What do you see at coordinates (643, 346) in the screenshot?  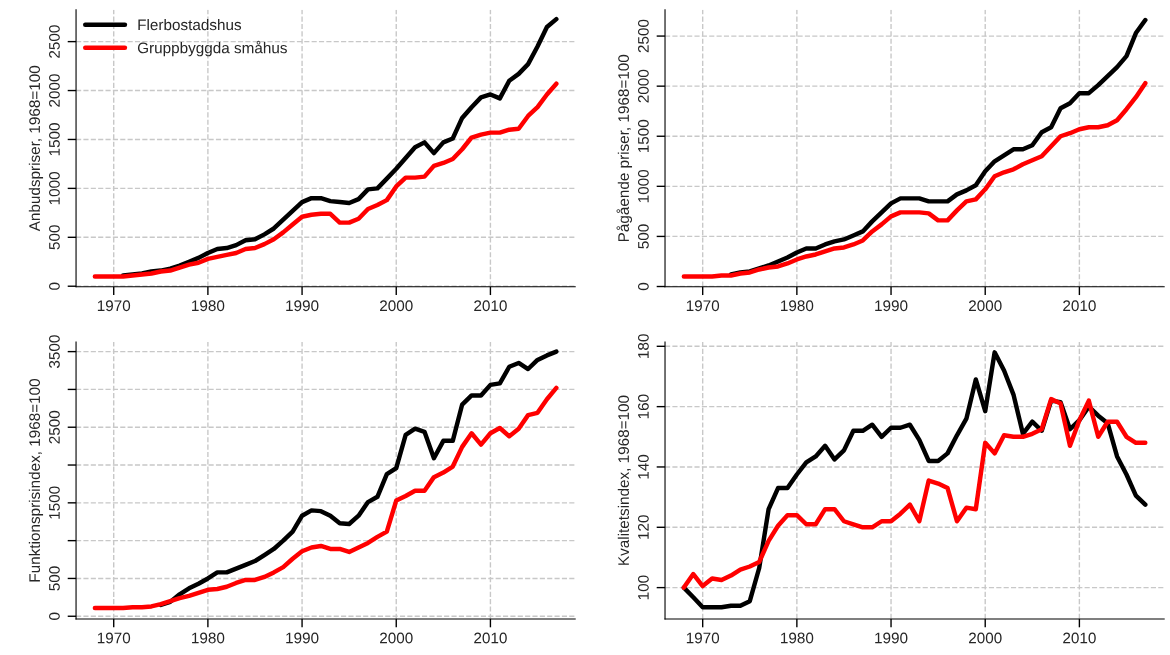 I see `y-tick-label: 180` at bounding box center [643, 346].